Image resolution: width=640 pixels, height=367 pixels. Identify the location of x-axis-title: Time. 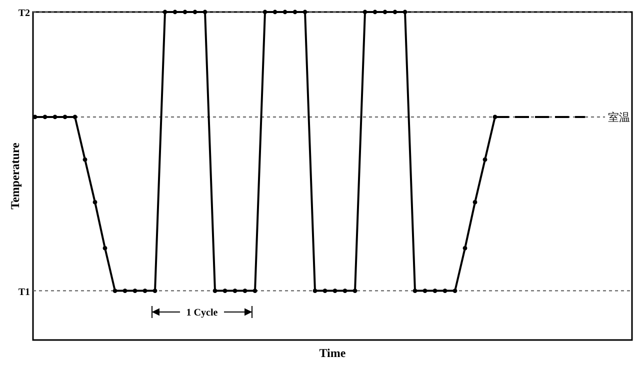
(332, 353).